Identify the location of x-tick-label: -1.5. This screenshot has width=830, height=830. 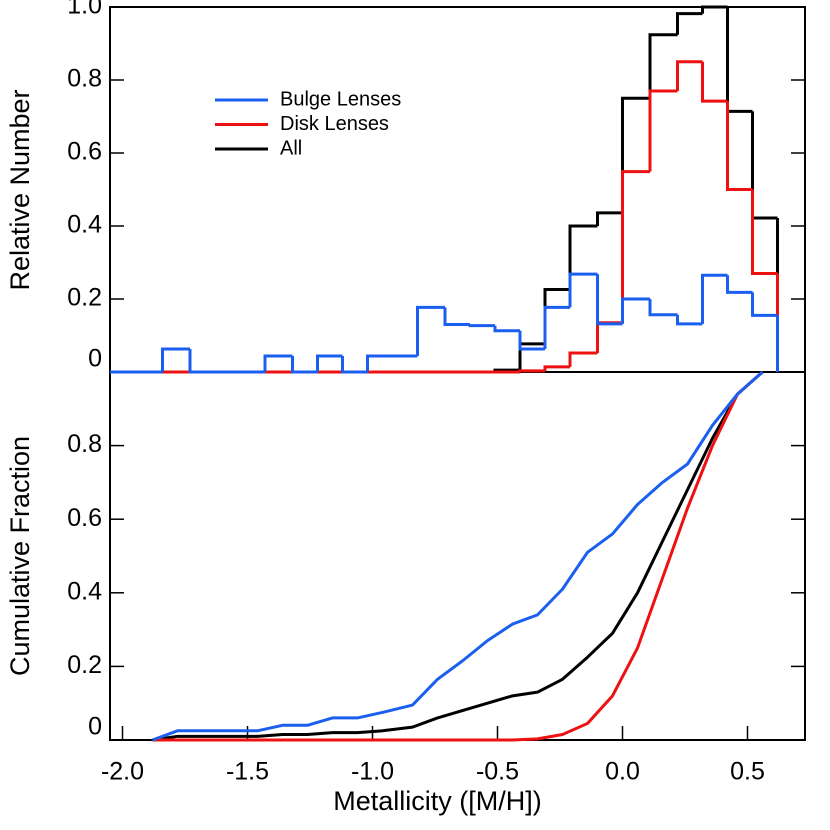
(247, 772).